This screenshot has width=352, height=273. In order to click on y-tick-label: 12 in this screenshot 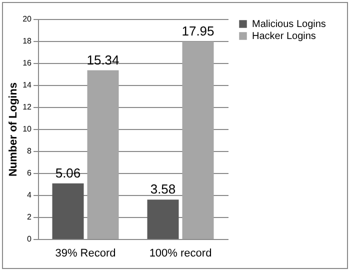, I will do `click(27, 107)`.